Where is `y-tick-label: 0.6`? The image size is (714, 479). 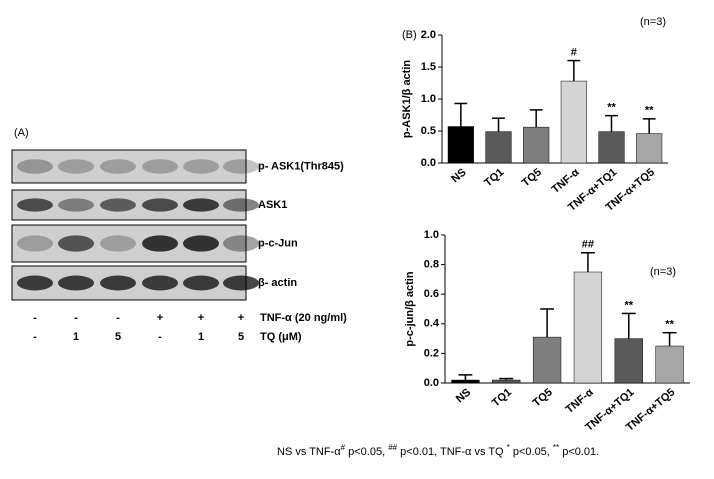 y-tick-label: 0.6 is located at coordinates (431, 294).